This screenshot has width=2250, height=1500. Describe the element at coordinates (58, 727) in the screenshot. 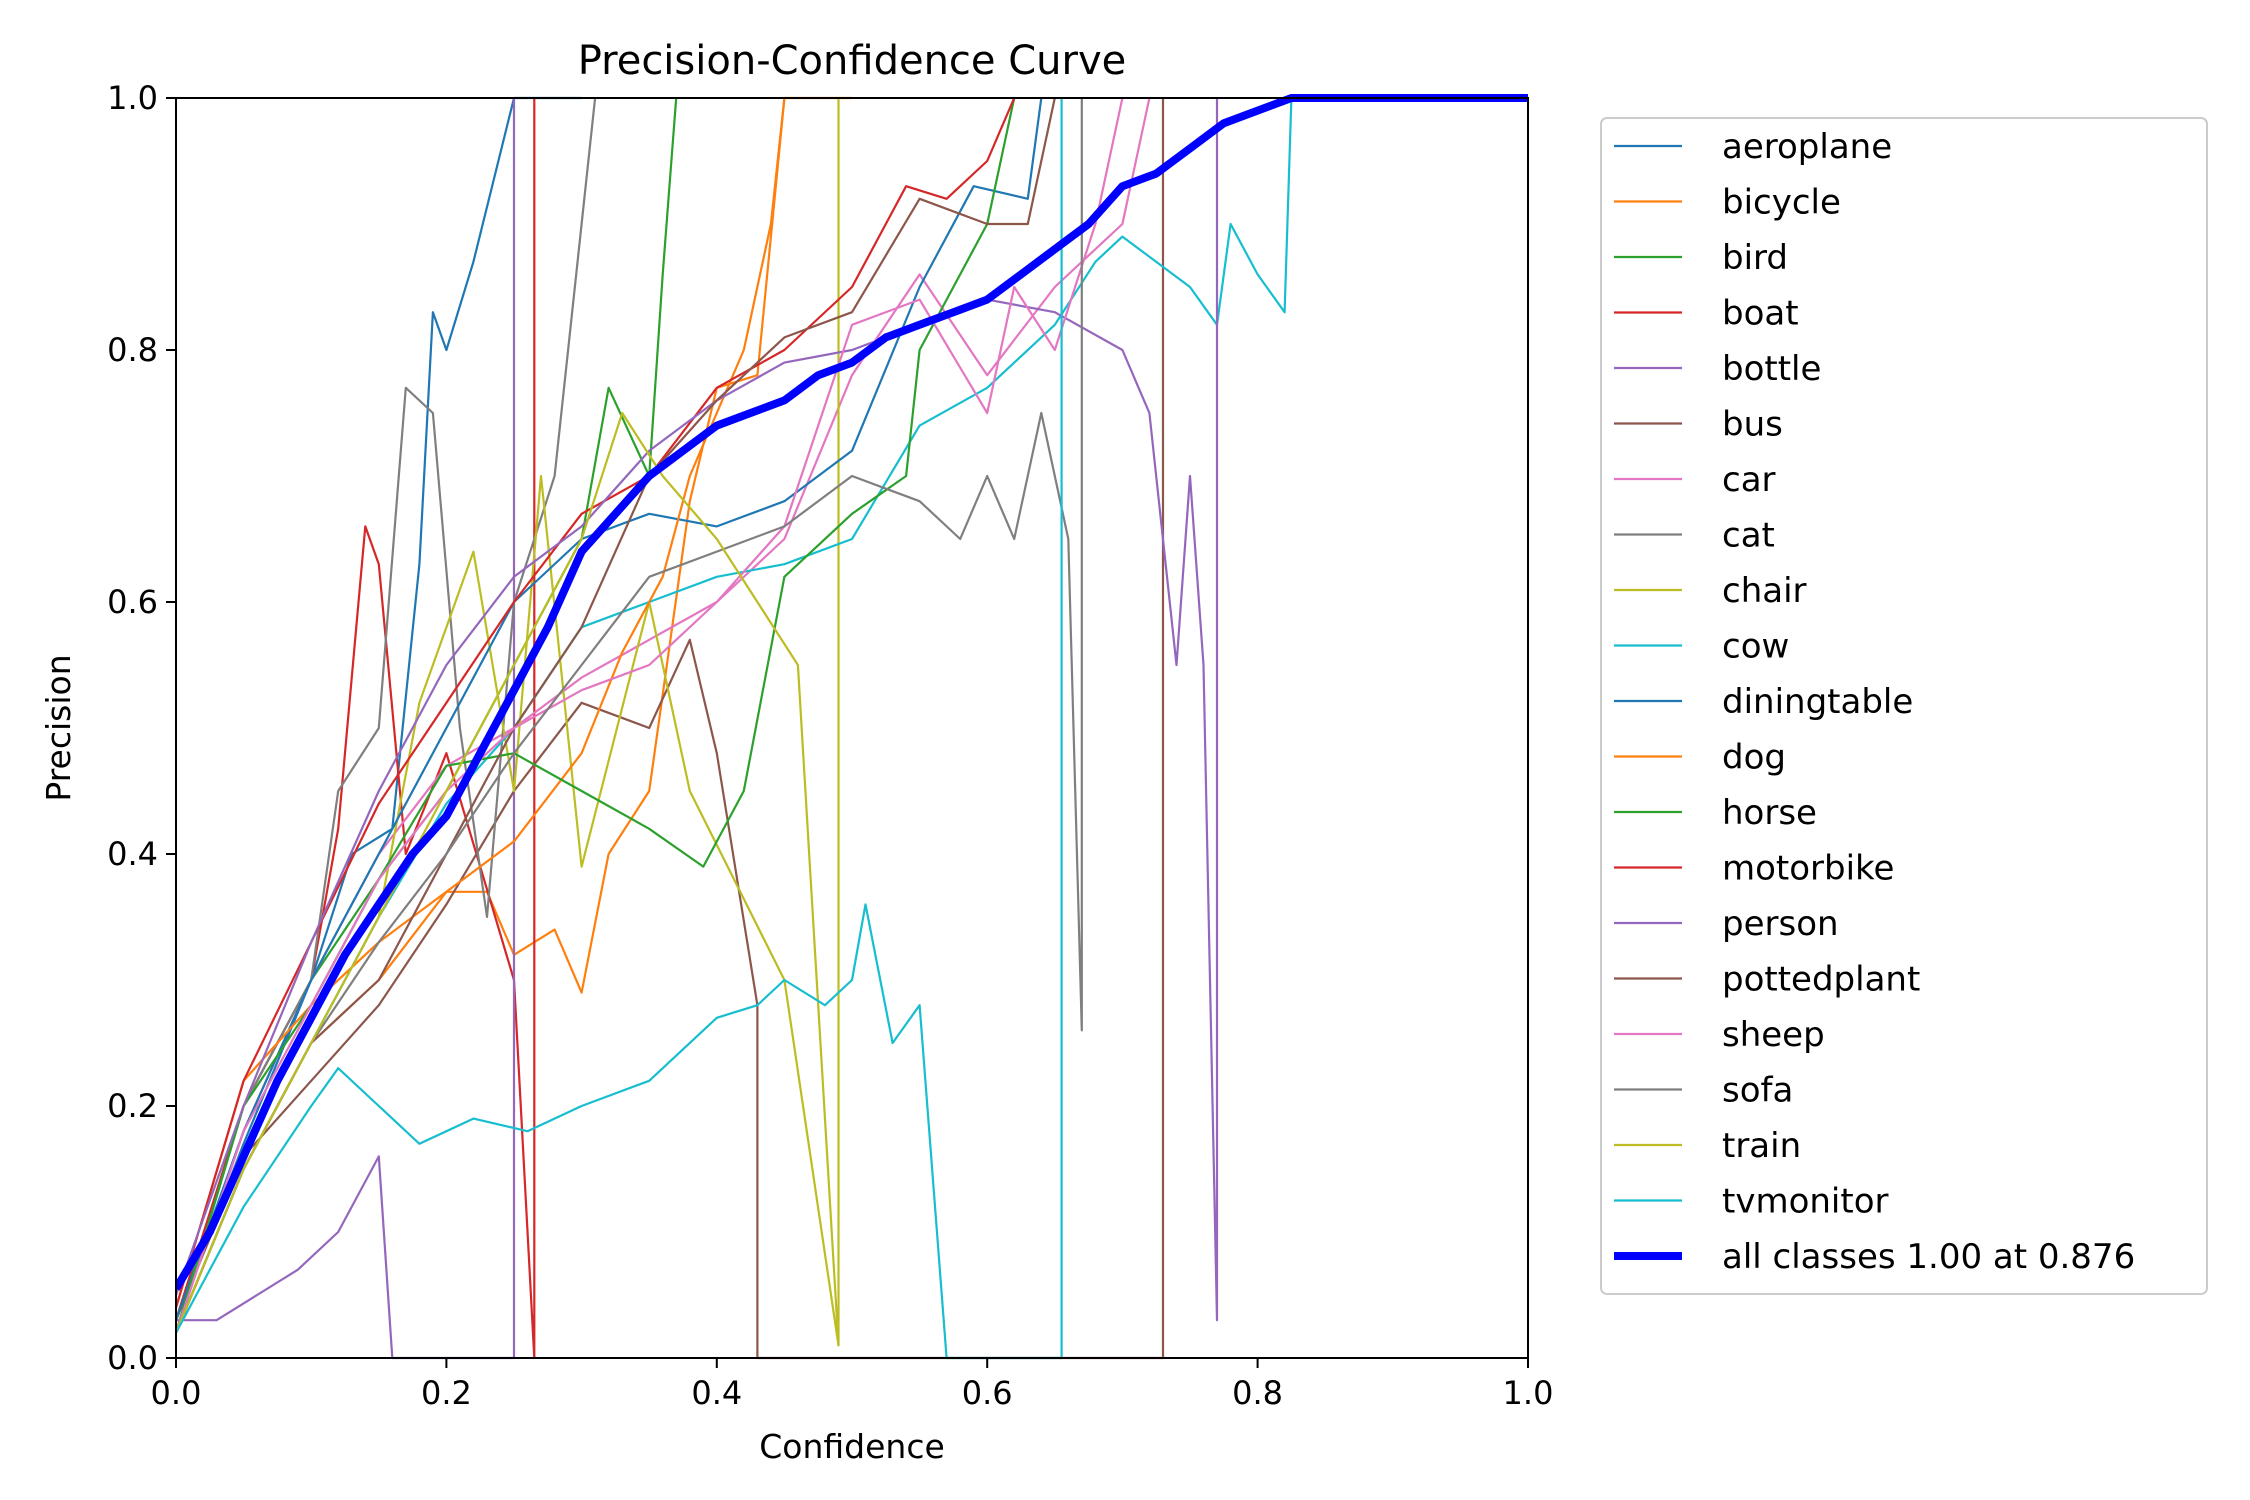

I see `y-axis-title: Precision` at that location.